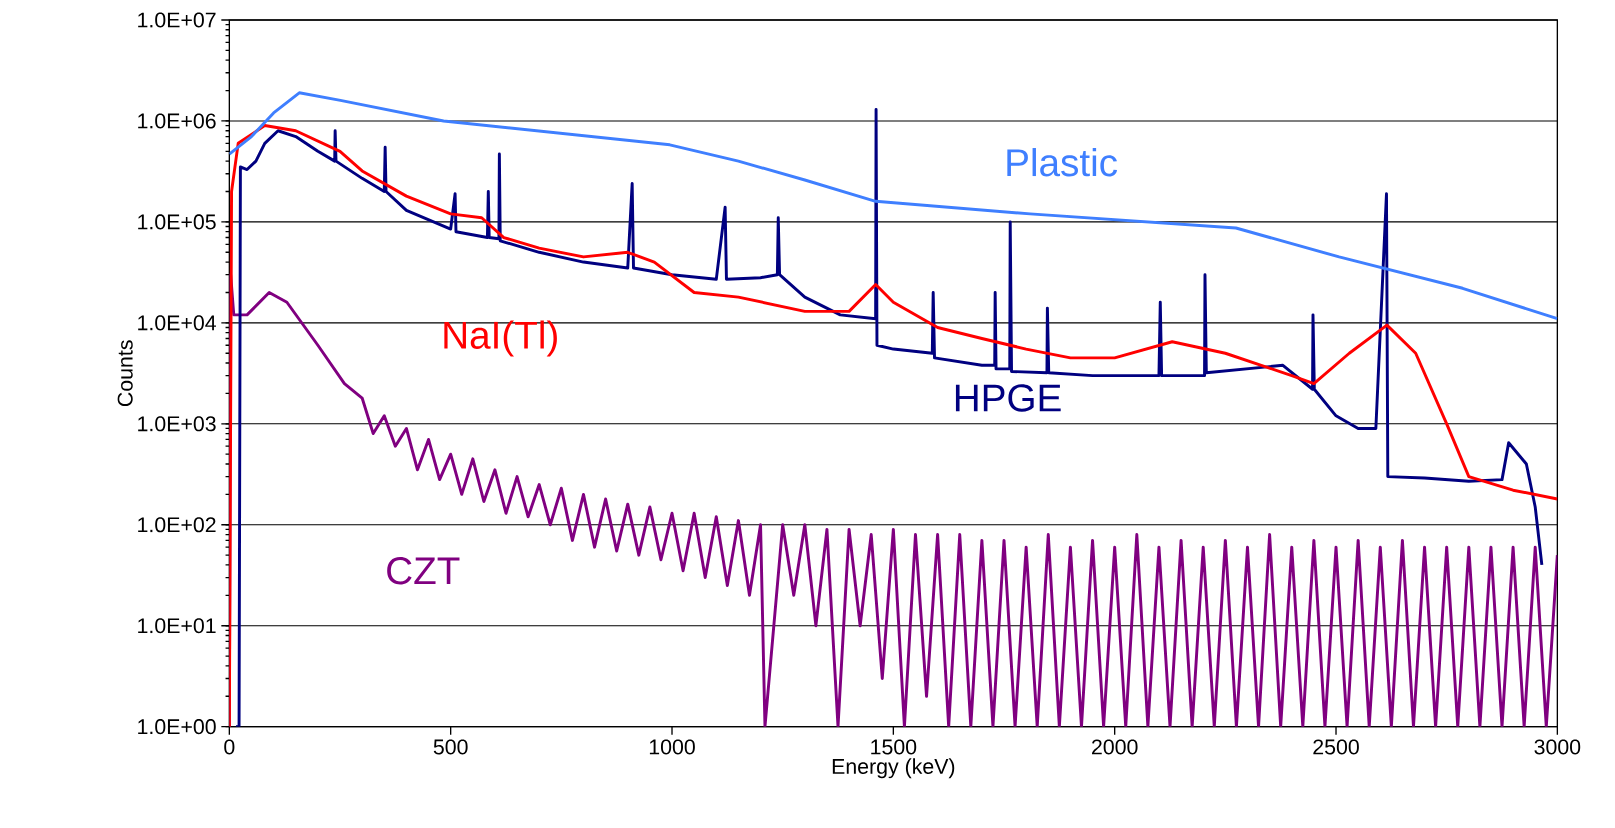 The height and width of the screenshot is (828, 1615). Describe the element at coordinates (177, 323) in the screenshot. I see `y-tick-label: 1.0E+04` at that location.